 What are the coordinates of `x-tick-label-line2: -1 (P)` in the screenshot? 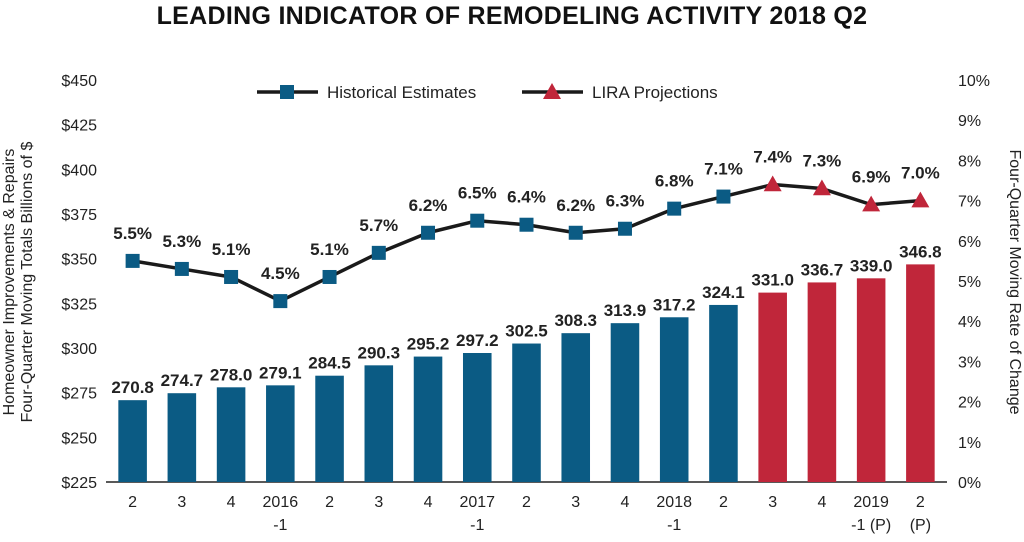 It's located at (871, 525).